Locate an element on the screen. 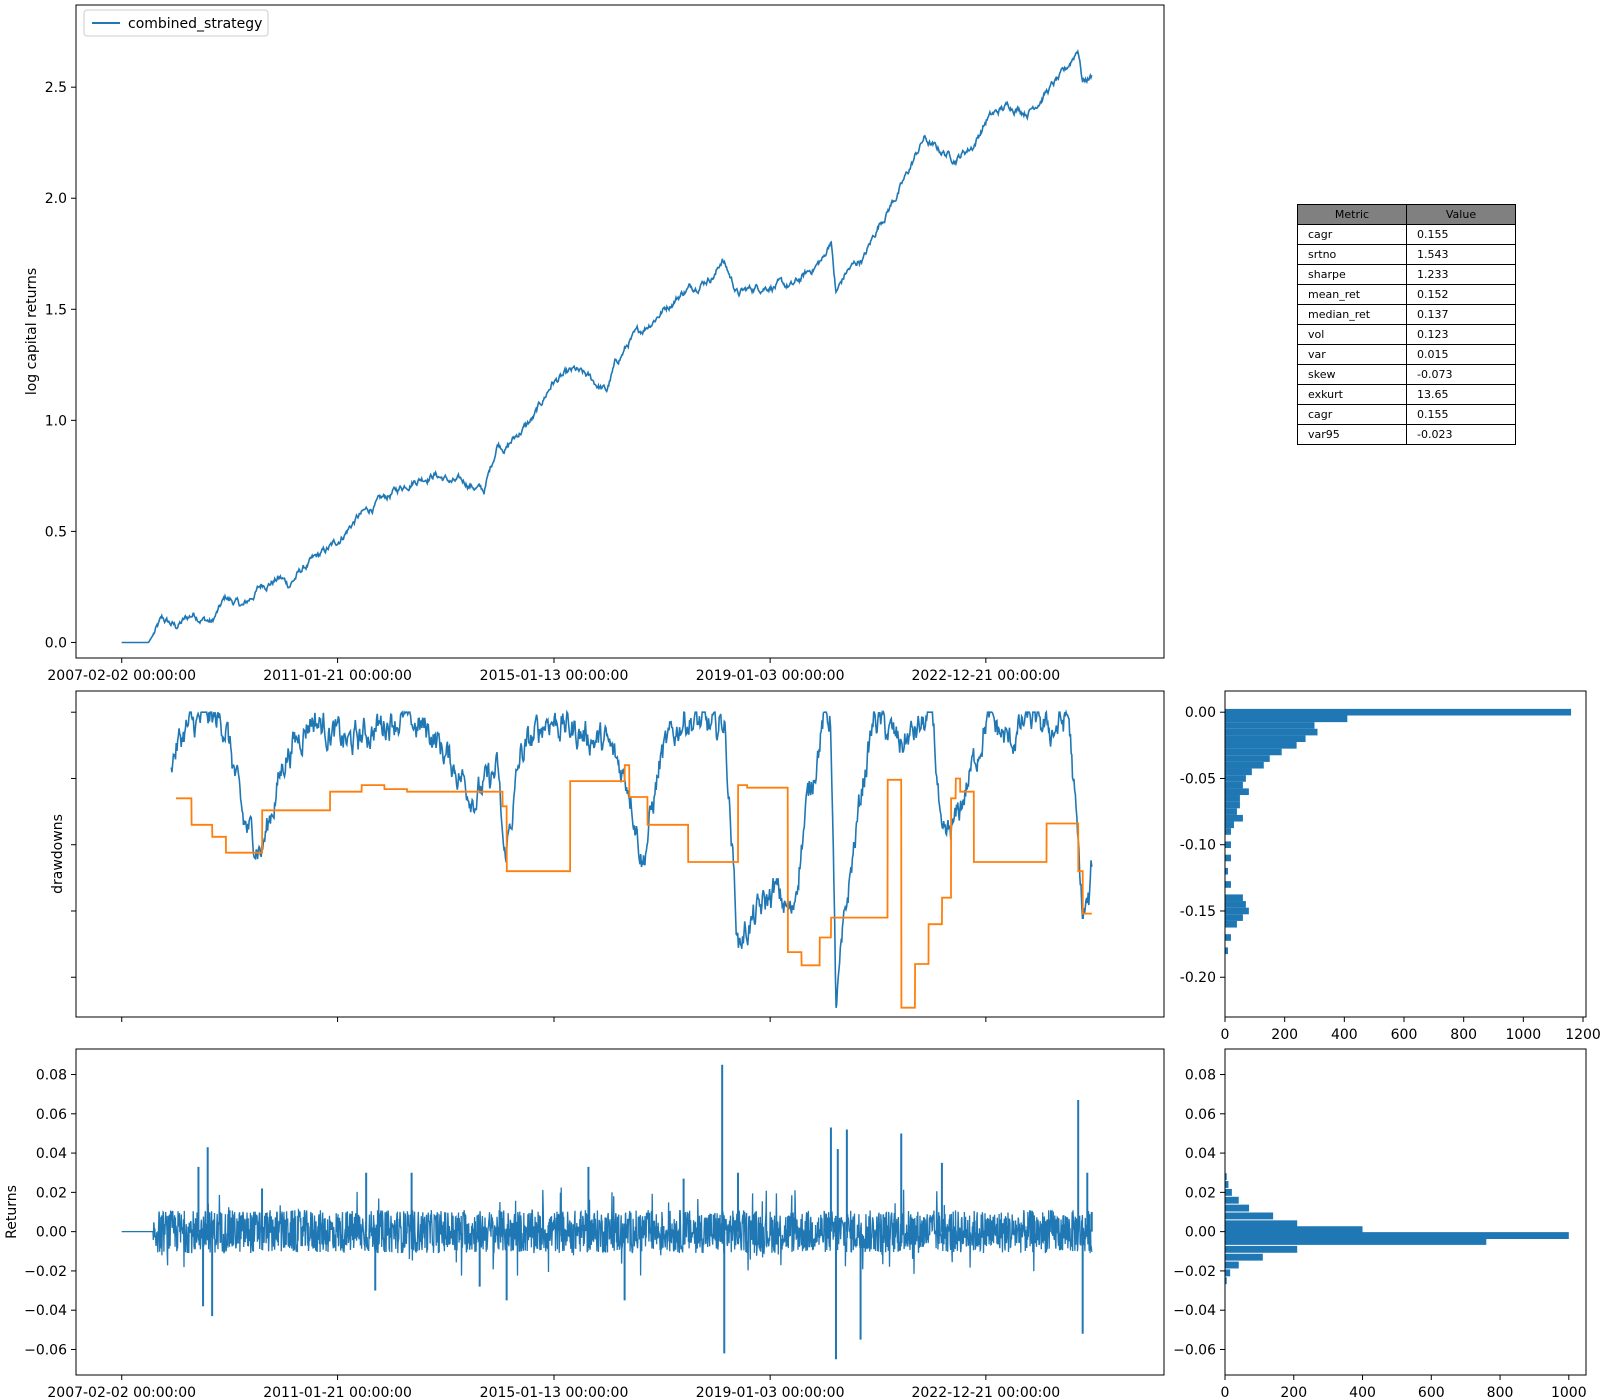  returns-hist-y-tick-label: 0.08 is located at coordinates (1200, 1076).